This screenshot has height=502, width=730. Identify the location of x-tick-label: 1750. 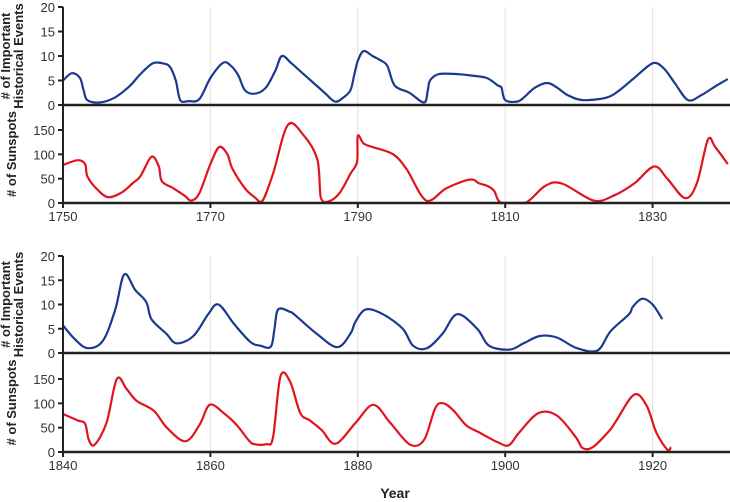
(63, 216).